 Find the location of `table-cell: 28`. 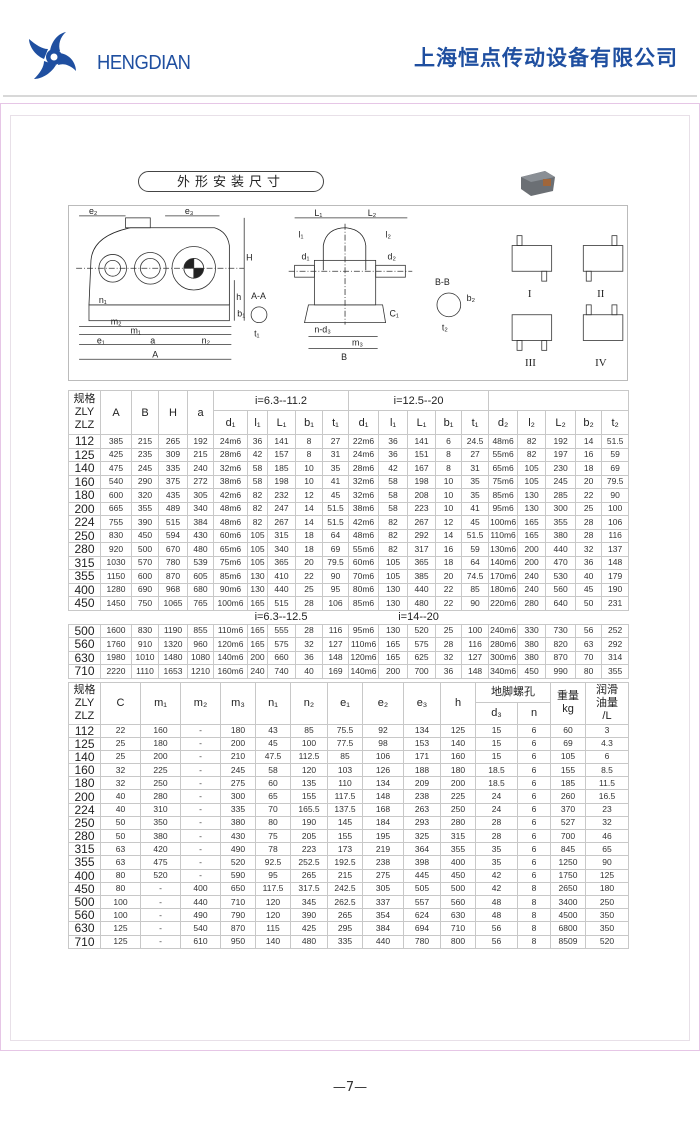

table-cell: 28 is located at coordinates (589, 535).